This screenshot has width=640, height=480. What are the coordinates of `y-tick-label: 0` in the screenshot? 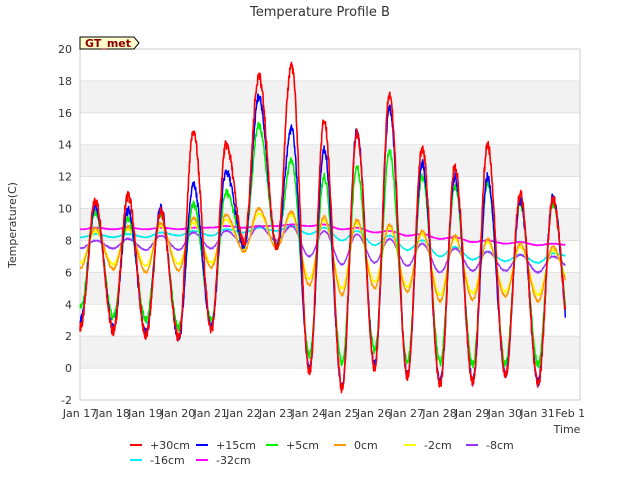 It's located at (68, 368).